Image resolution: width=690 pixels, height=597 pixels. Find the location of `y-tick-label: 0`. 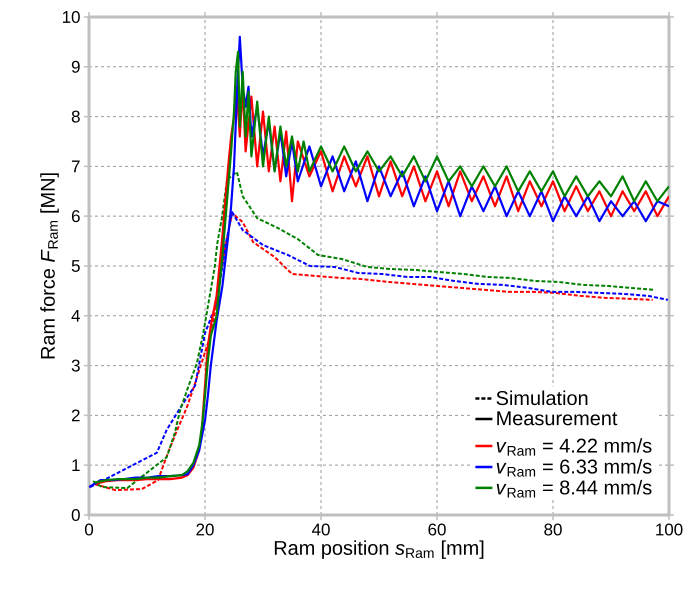

y-tick-label: 0 is located at coordinates (76, 514).